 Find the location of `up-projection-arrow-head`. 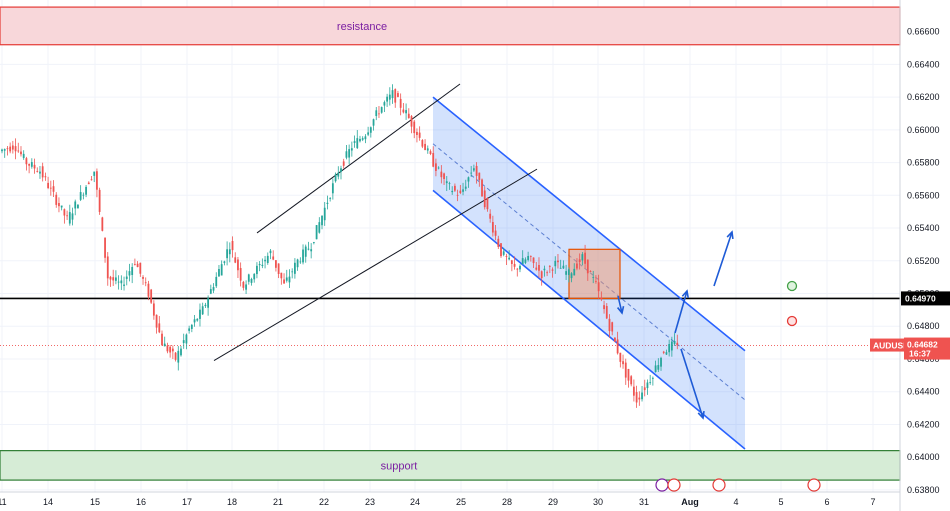

up-projection-arrow-head is located at coordinates (730, 235).